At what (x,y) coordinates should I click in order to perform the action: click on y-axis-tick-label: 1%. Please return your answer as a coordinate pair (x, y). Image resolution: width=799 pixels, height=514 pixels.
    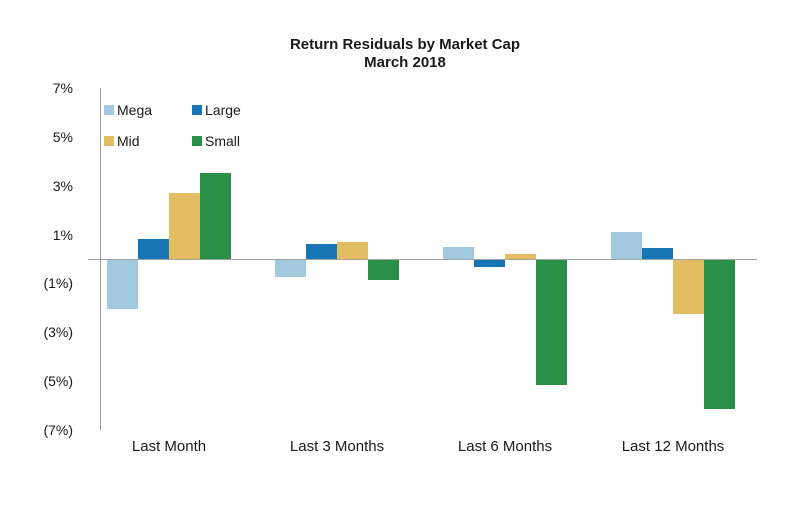
    Looking at the image, I should click on (62, 235).